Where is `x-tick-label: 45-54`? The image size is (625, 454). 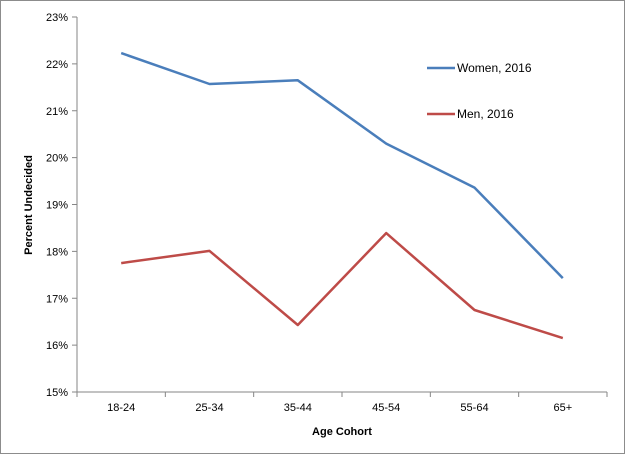
x-tick-label: 45-54 is located at coordinates (386, 408).